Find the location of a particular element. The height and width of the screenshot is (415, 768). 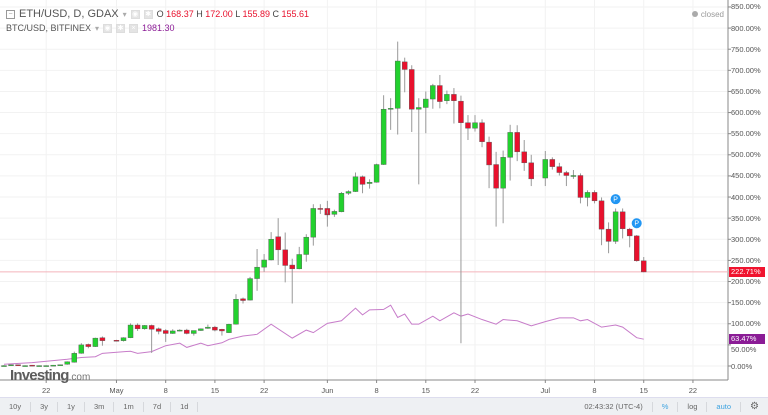

log-scale-toggle: log is located at coordinates (693, 406).